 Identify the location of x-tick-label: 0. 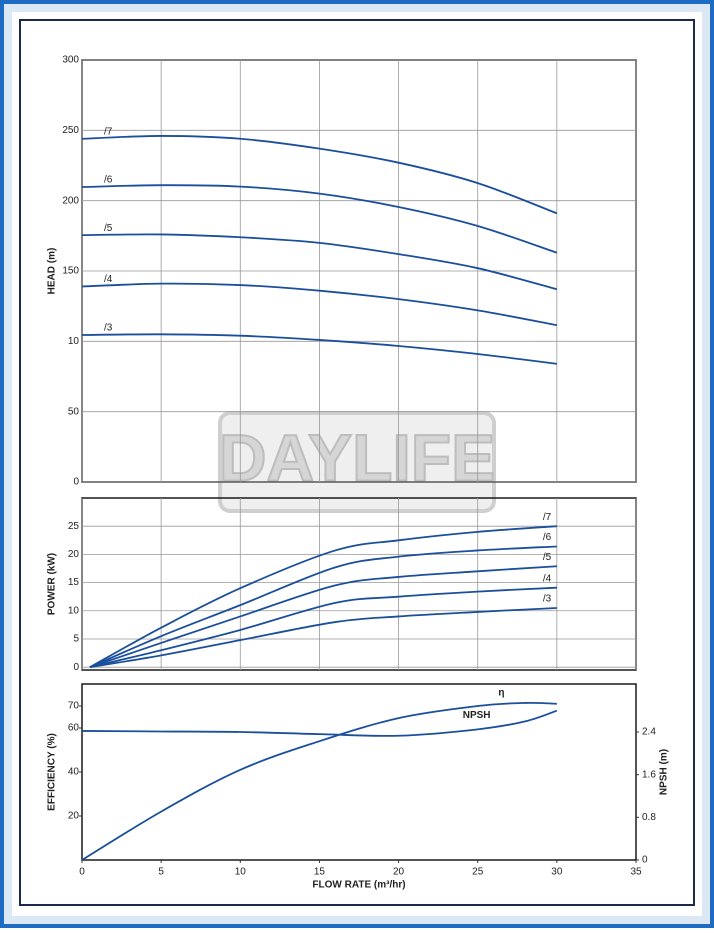
(82, 872).